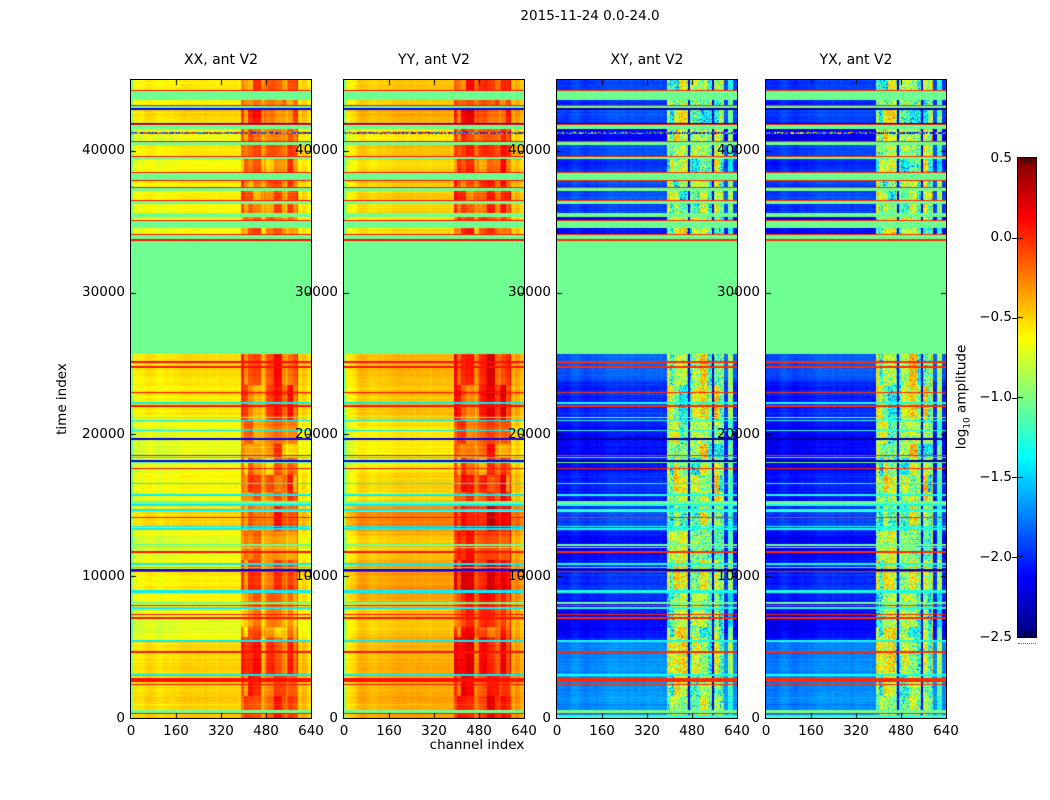 Image resolution: width=1050 pixels, height=800 pixels. What do you see at coordinates (1027, 643) in the screenshot?
I see `colorbar-under-dots` at bounding box center [1027, 643].